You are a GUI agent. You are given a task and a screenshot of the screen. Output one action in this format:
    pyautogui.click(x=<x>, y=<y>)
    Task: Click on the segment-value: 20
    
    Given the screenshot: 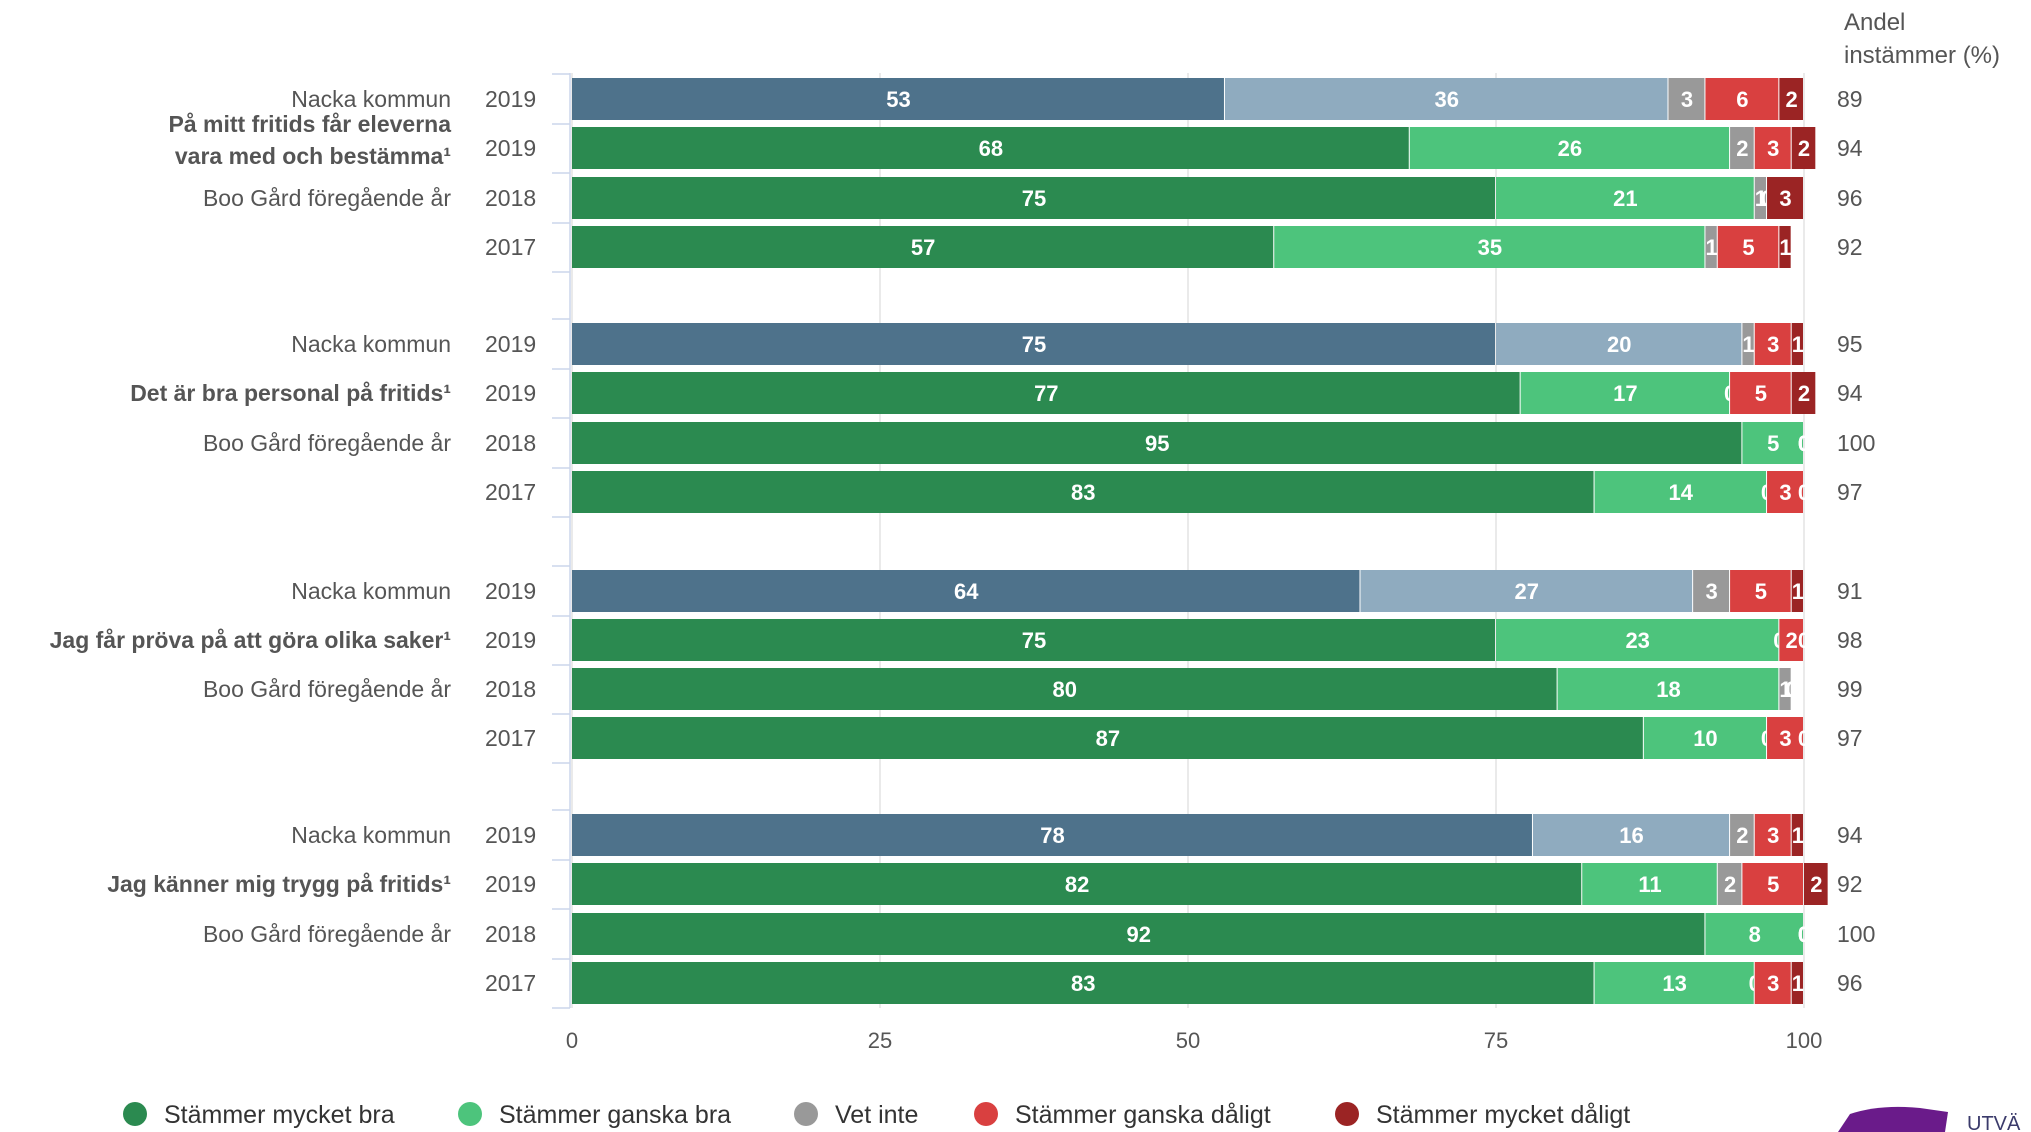 What is the action you would take?
    pyautogui.click(x=1619, y=344)
    